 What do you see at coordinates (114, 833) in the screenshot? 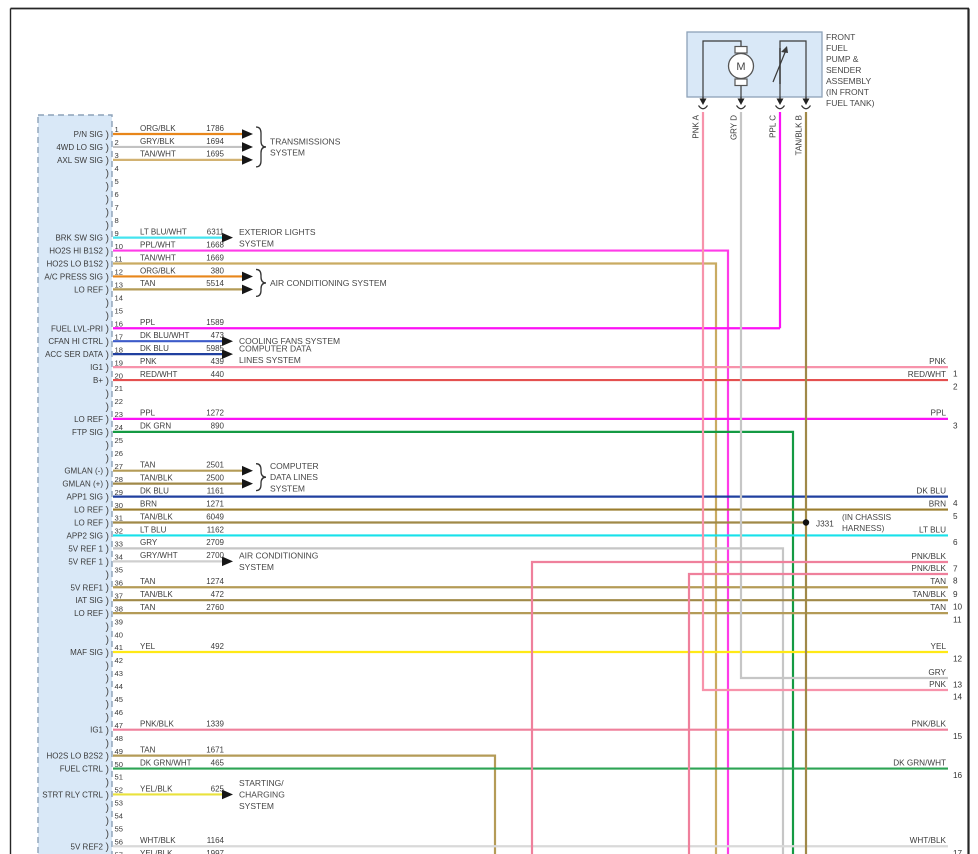
I see `connector-pin: ) 55` at bounding box center [114, 833].